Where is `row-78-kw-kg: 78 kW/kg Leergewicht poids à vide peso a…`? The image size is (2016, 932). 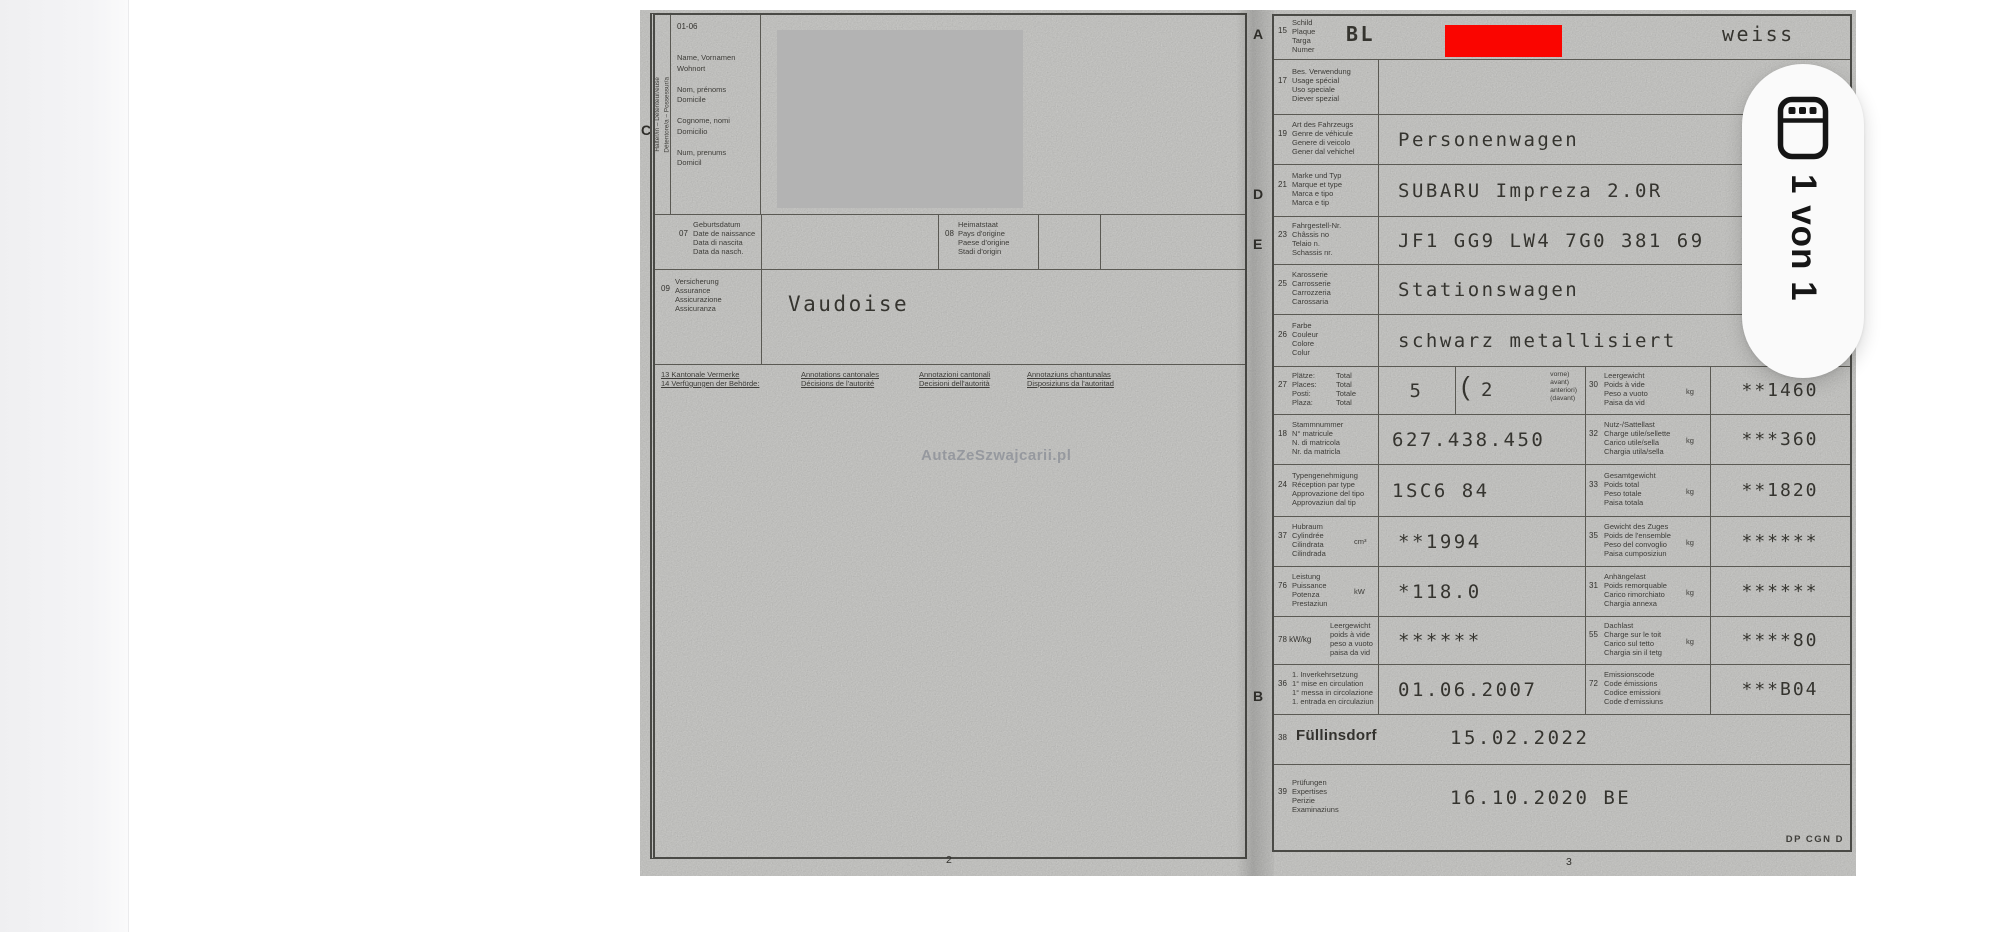 row-78-kw-kg: 78 kW/kg Leergewicht poids à vide peso a… is located at coordinates (1562, 640).